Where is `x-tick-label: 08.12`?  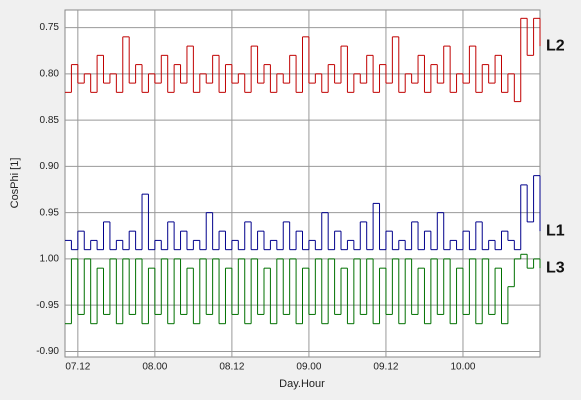 x-tick-label: 08.12 is located at coordinates (231, 367).